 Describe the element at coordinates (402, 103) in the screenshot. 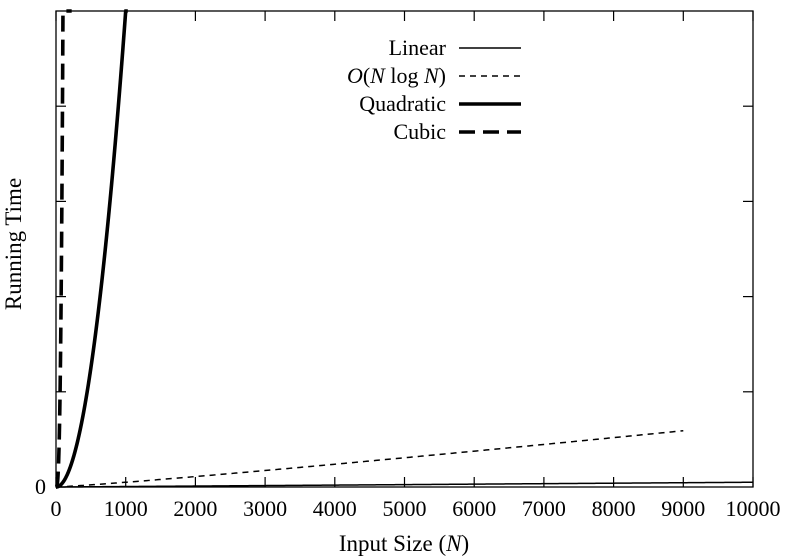

I see `legend-label: Quadratic` at that location.